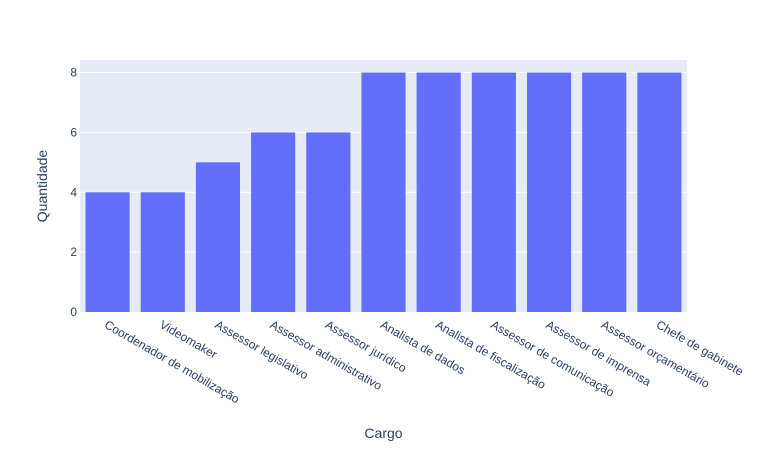 This screenshot has width=774, height=450. I want to click on y-axis-ticks: 0 2 4 6 8, so click(73, 192).